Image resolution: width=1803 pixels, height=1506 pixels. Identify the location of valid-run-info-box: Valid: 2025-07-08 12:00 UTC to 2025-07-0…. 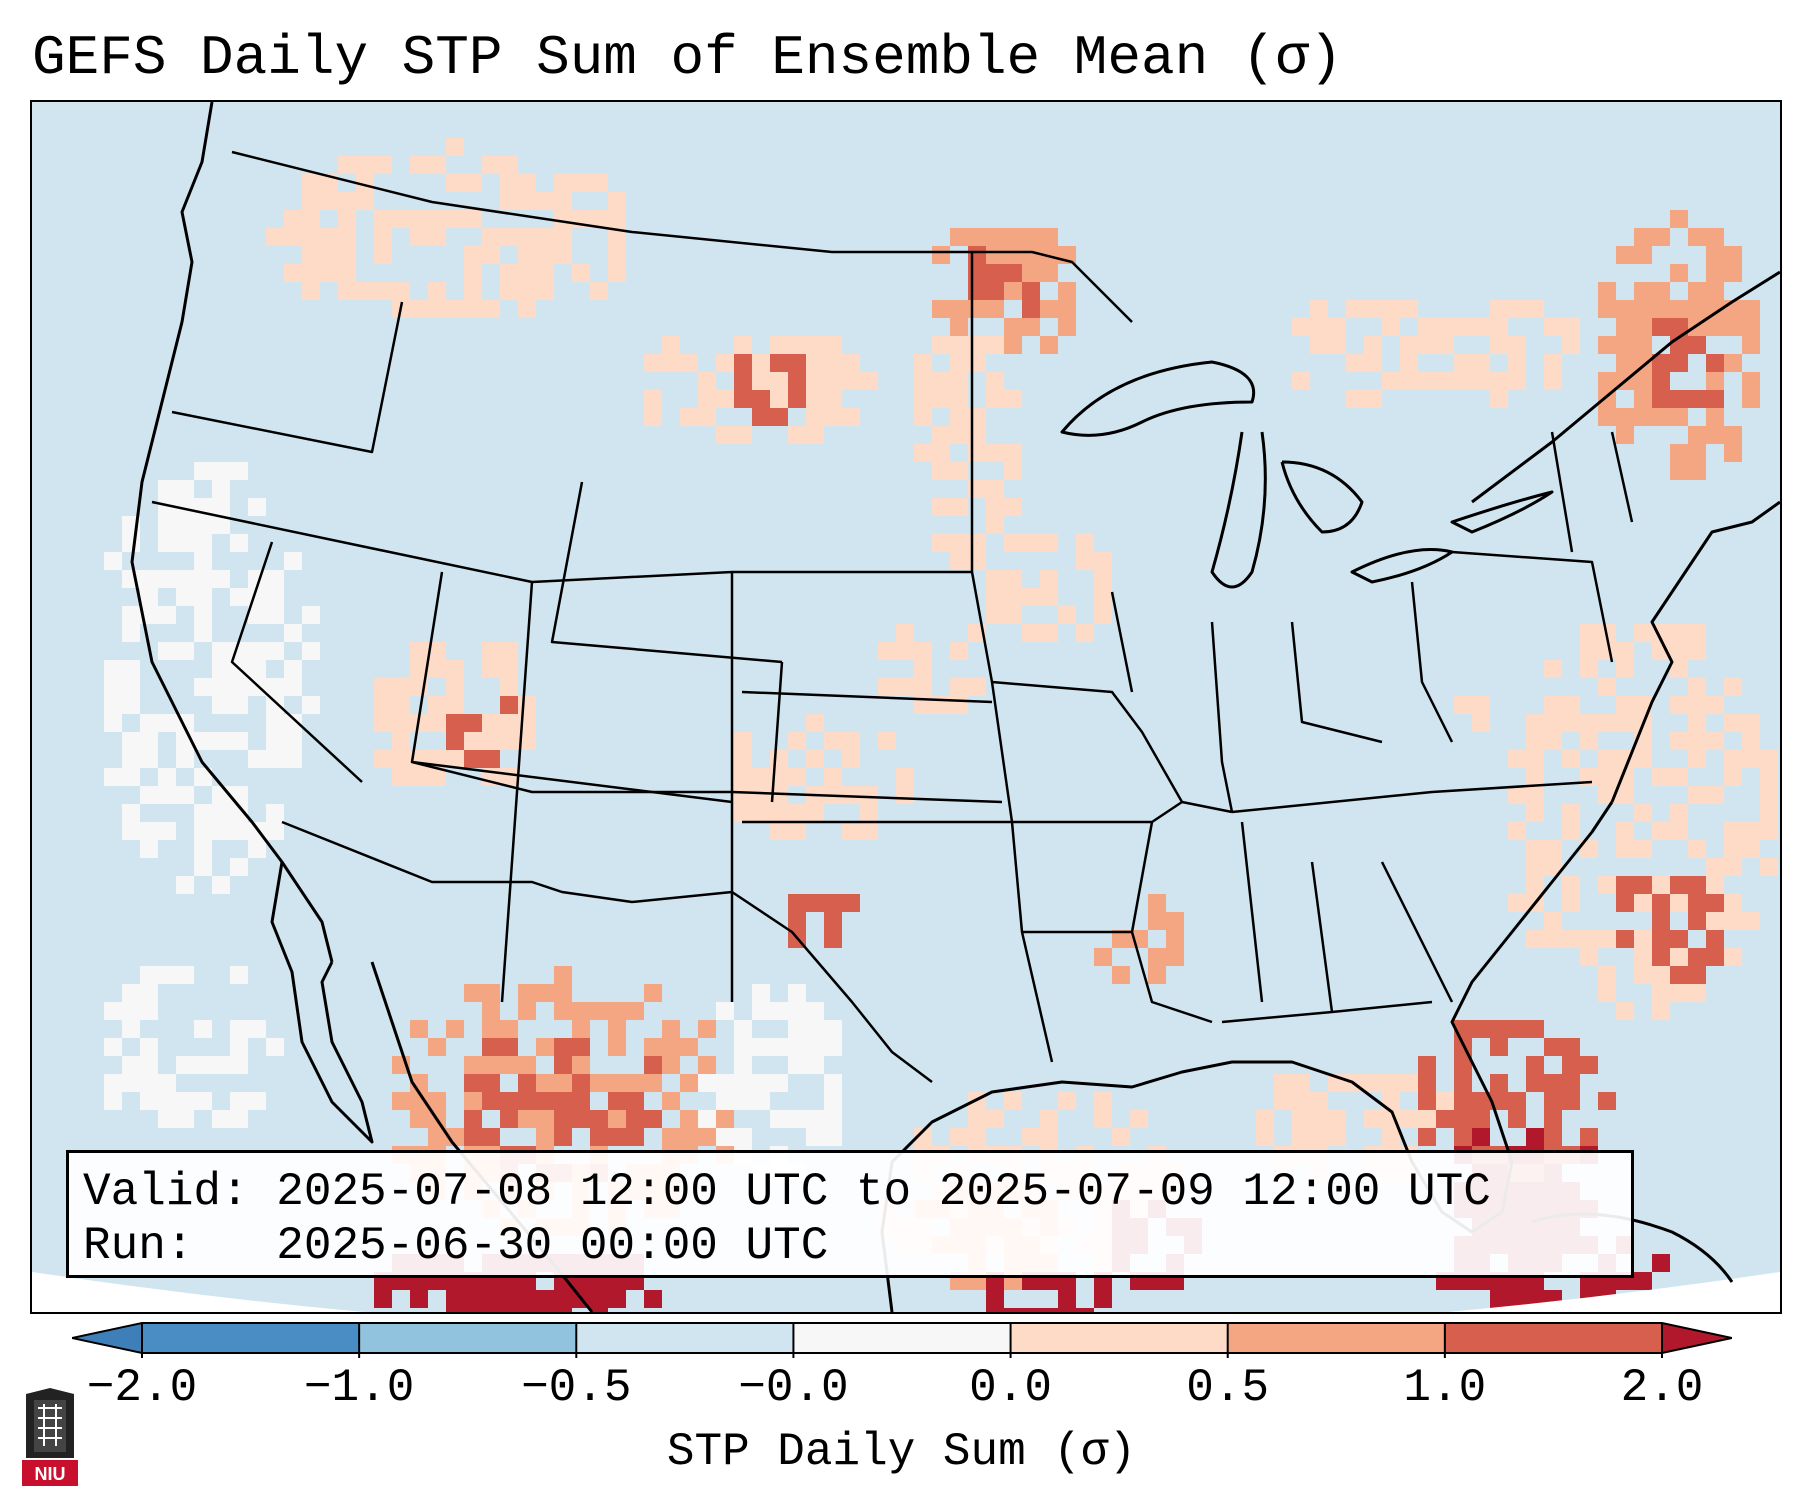
(850, 1214).